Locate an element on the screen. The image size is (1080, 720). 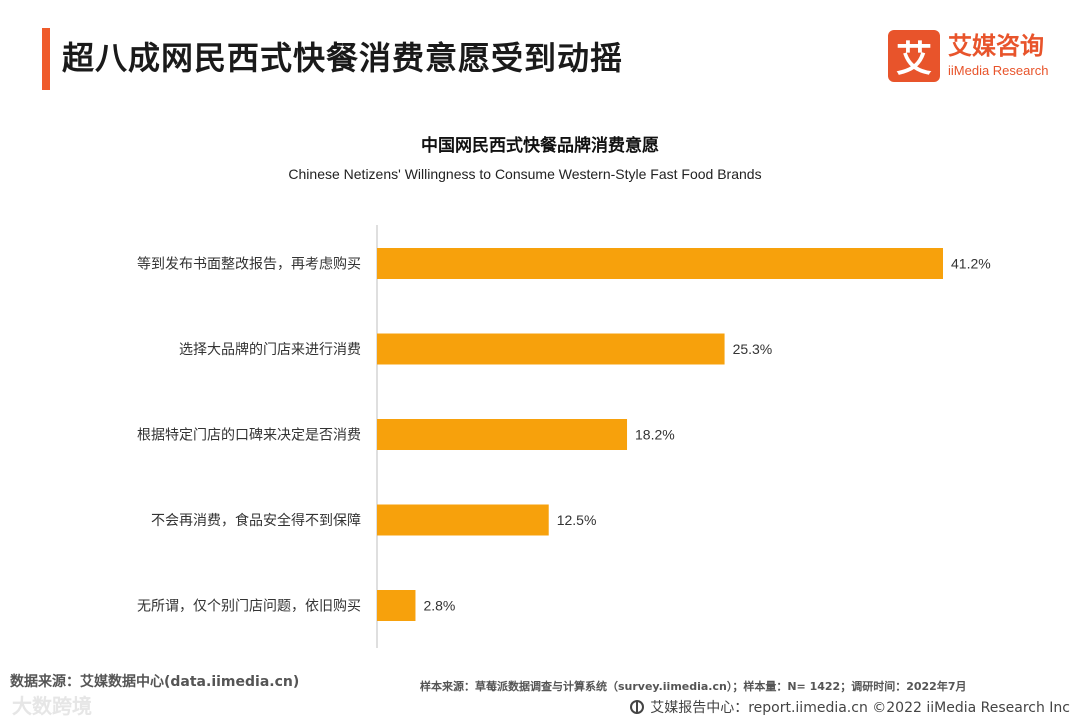
category-label: 等到发布书面整改报告，再考虑购买 is located at coordinates (249, 264).